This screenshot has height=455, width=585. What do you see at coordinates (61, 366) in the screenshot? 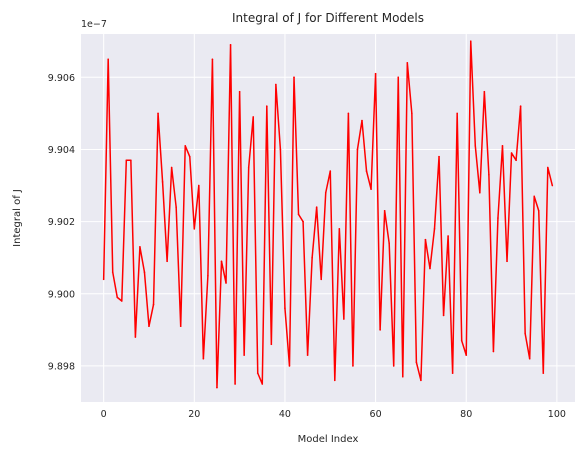
I see `y-tick-label: 9.898` at bounding box center [61, 366].